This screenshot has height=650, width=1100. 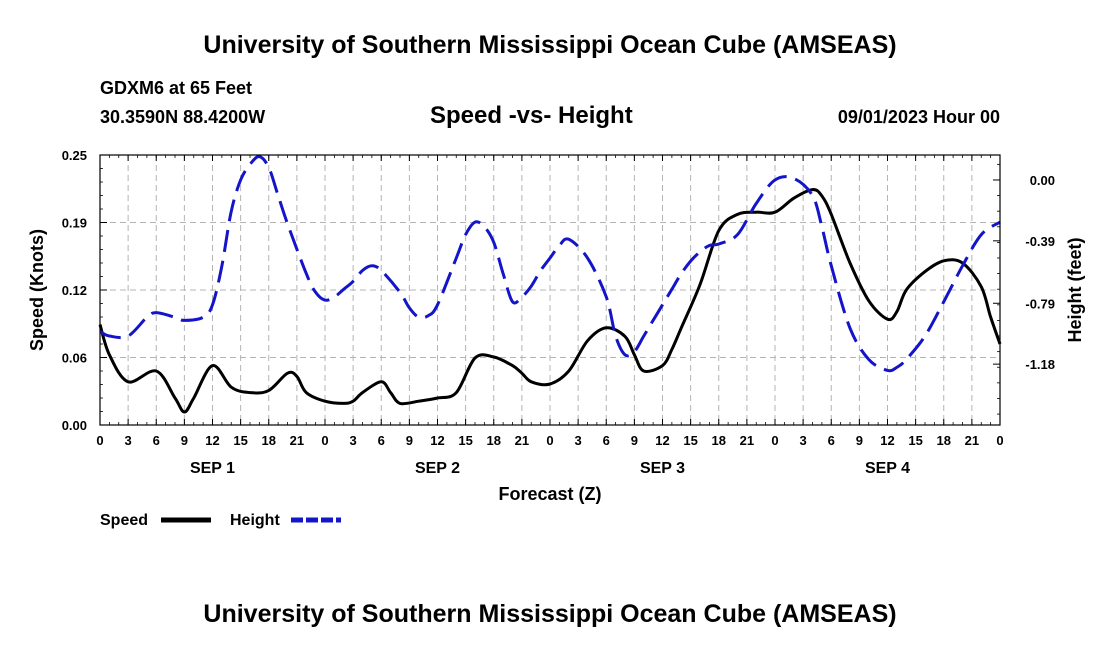 What do you see at coordinates (255, 520) in the screenshot?
I see `legend-label-height: Height` at bounding box center [255, 520].